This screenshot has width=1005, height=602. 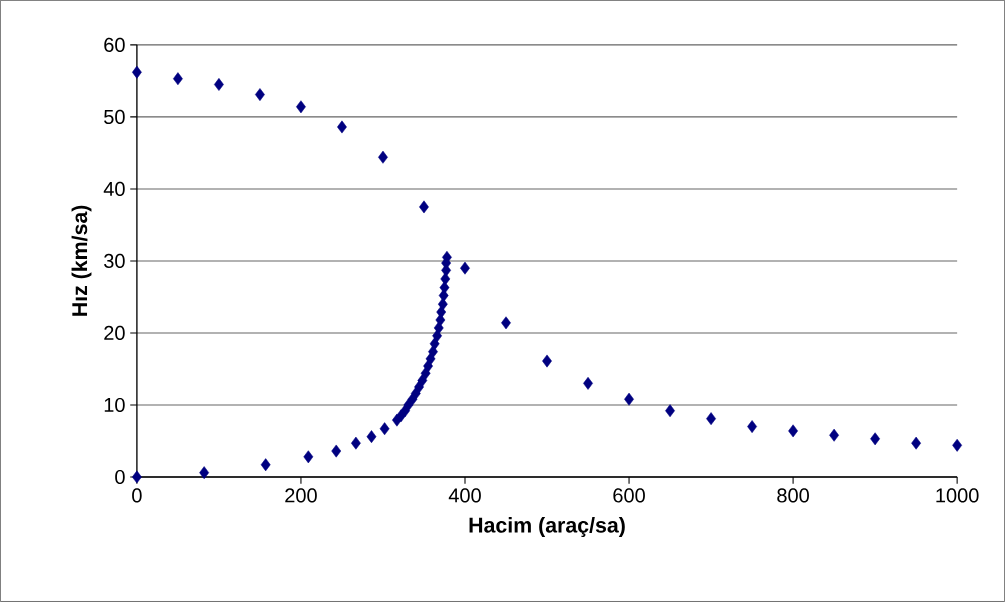 What do you see at coordinates (464, 495) in the screenshot?
I see `x-tick-label: 400` at bounding box center [464, 495].